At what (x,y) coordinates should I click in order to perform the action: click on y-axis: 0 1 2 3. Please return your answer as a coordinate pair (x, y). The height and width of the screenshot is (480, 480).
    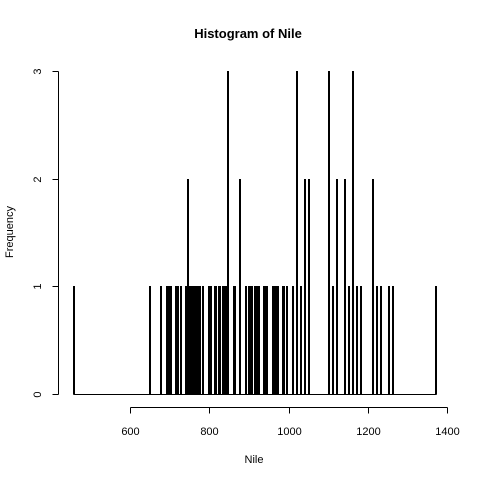
    Looking at the image, I should click on (45, 233).